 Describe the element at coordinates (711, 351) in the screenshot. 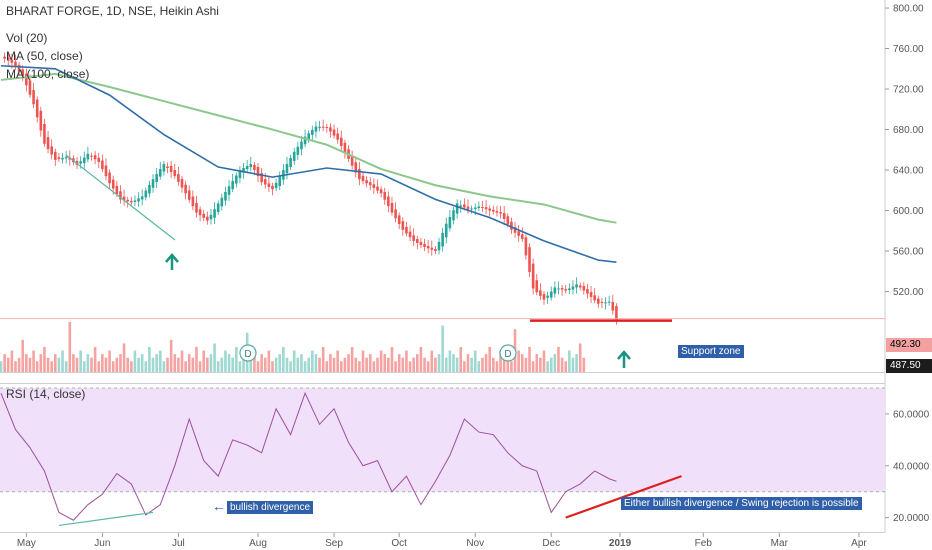

I see `support-zone-label: Support zone` at that location.